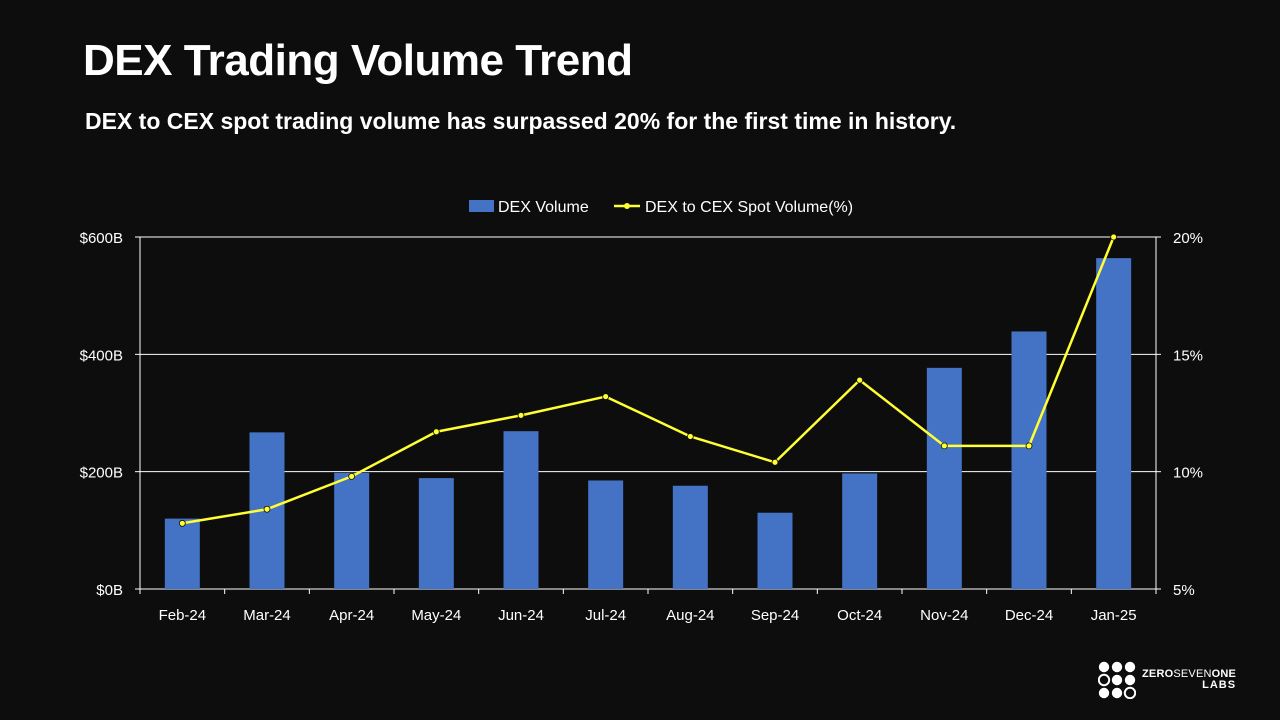 The image size is (1280, 720). Describe the element at coordinates (183, 615) in the screenshot. I see `x-axis-tick-label: Feb-24` at that location.